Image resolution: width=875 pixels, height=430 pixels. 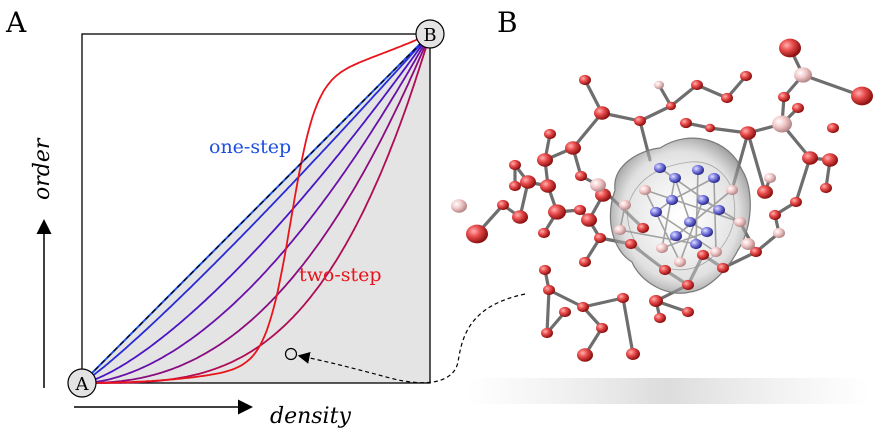 I want to click on node-b: B, so click(x=430, y=34).